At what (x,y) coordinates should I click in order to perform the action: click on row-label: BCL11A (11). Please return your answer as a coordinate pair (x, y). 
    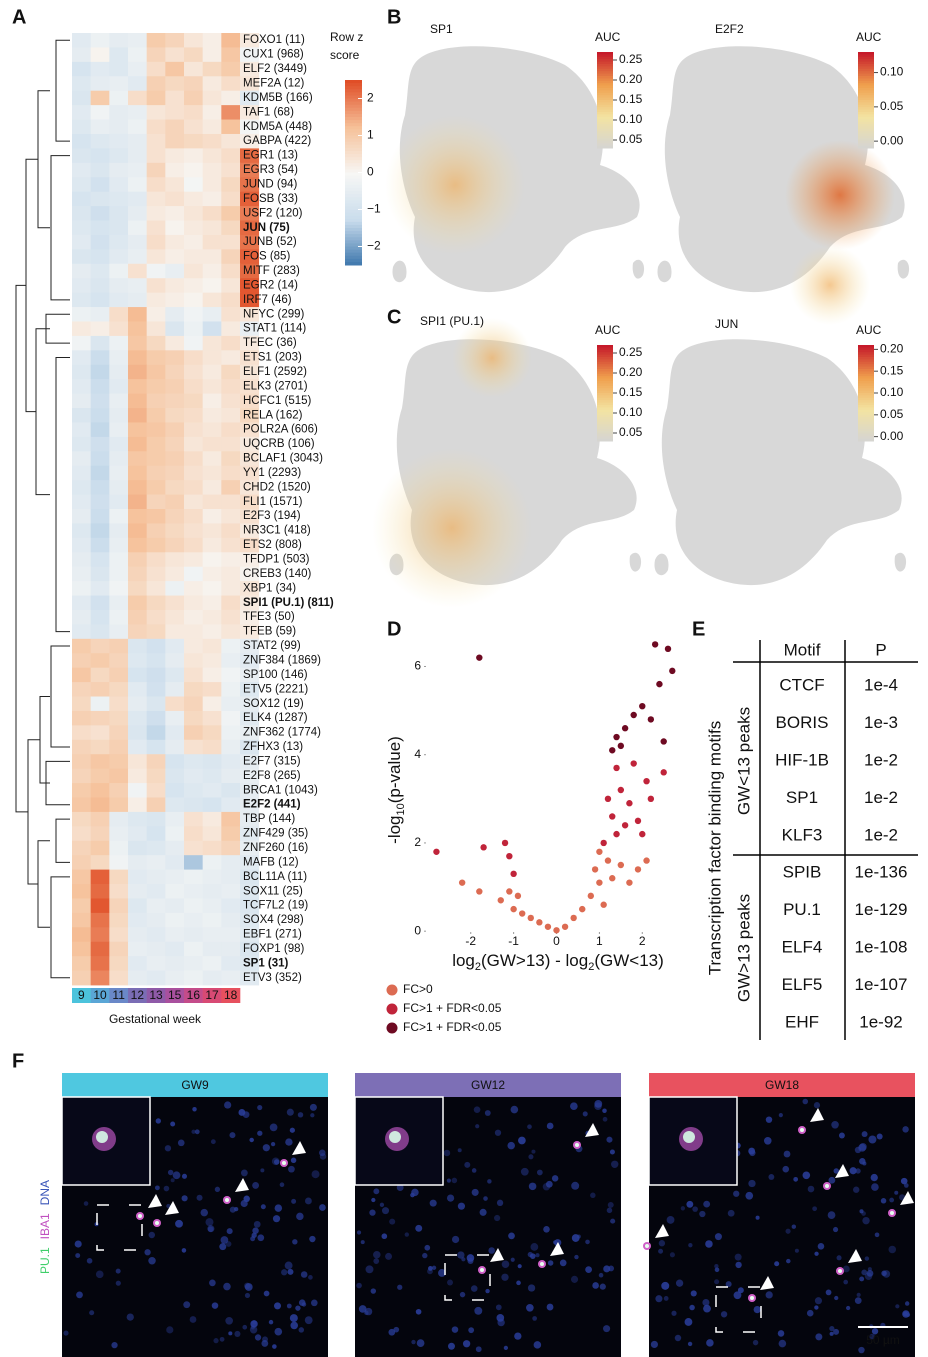
    Looking at the image, I should click on (275, 877).